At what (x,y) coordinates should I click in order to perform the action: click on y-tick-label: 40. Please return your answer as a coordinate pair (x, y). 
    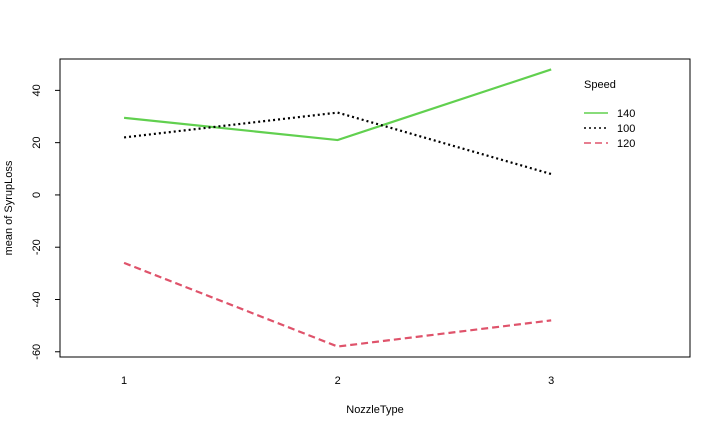
    Looking at the image, I should click on (37, 90).